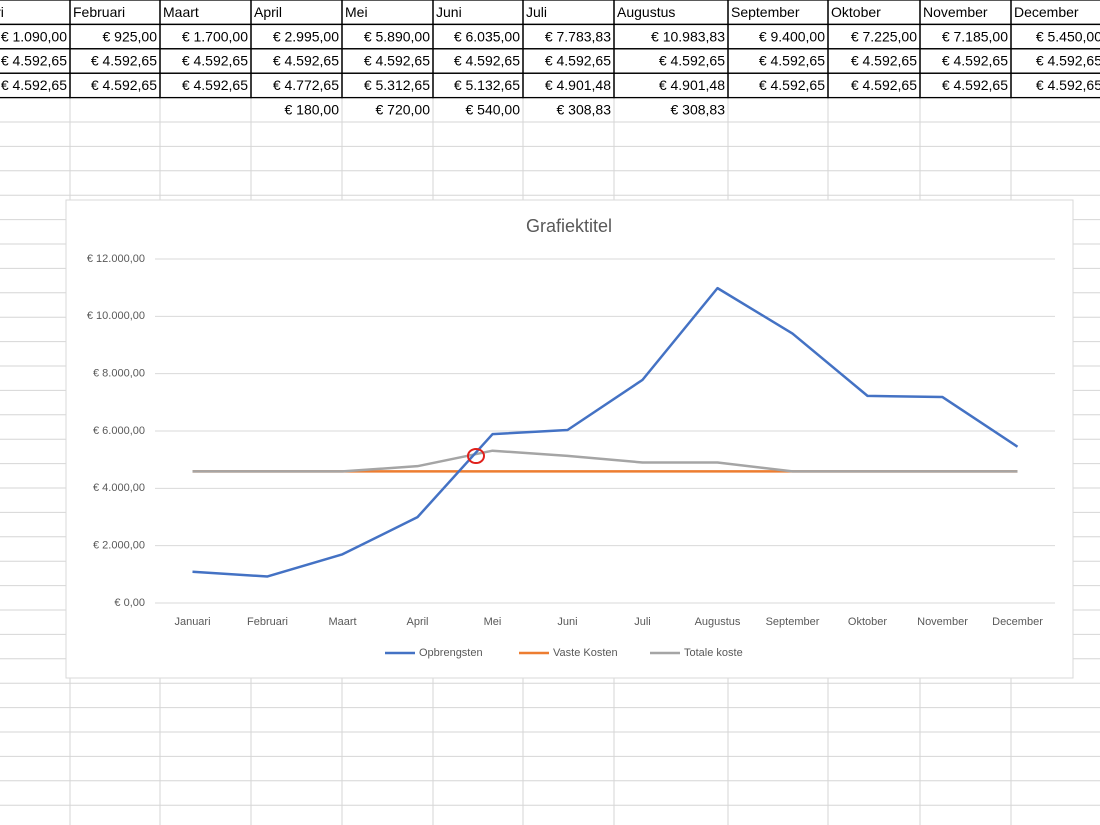 The width and height of the screenshot is (1100, 825). What do you see at coordinates (1017, 622) in the screenshot?
I see `x-tick-label: December` at bounding box center [1017, 622].